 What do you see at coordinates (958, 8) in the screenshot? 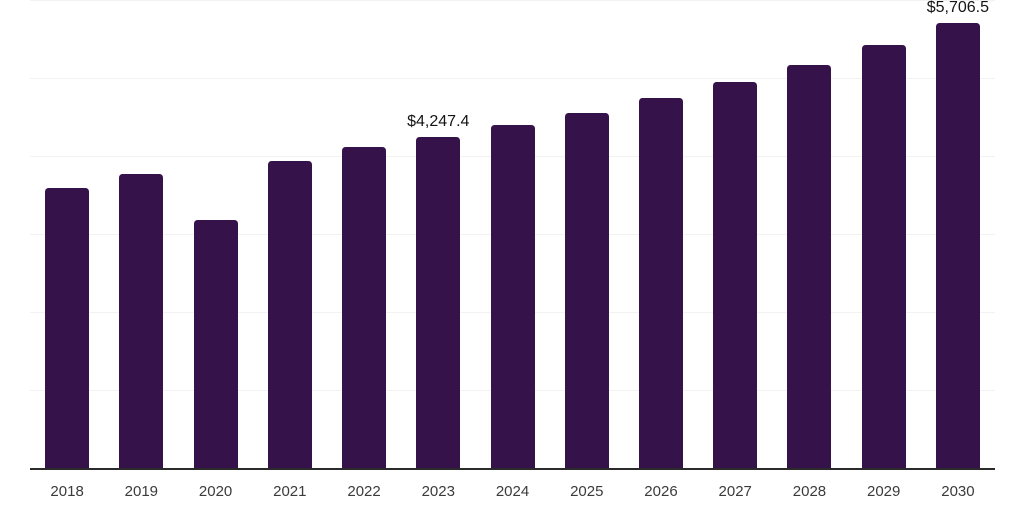
I see `value-label-2030: $5,706.5` at bounding box center [958, 8].